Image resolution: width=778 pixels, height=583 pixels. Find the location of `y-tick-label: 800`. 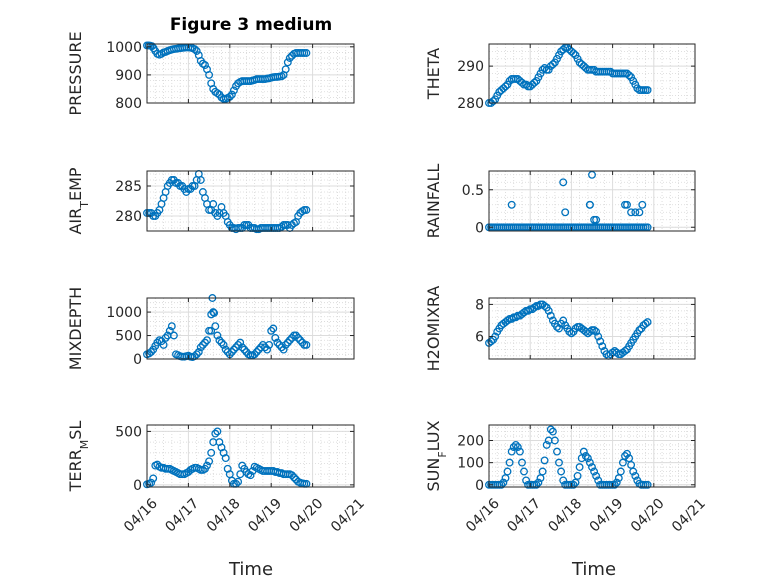

y-tick-label: 800 is located at coordinates (128, 104).